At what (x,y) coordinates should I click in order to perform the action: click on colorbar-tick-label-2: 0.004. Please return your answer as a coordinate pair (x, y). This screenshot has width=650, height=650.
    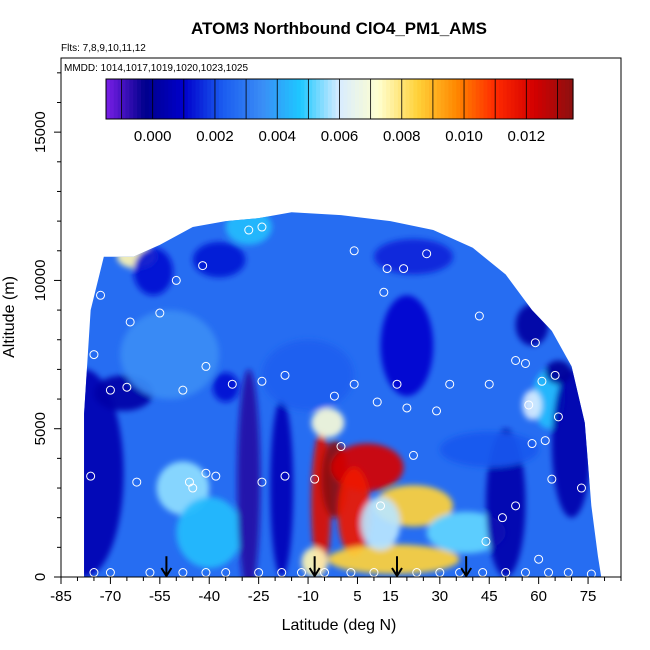
    Looking at the image, I should click on (277, 136).